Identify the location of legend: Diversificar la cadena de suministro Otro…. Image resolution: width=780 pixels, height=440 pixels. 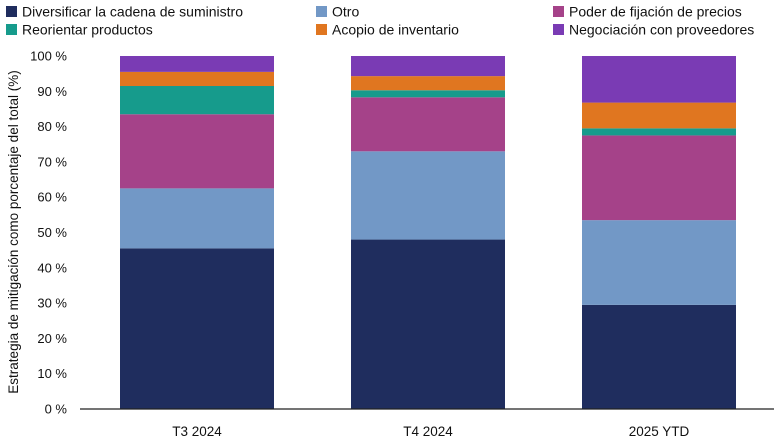
(380, 21).